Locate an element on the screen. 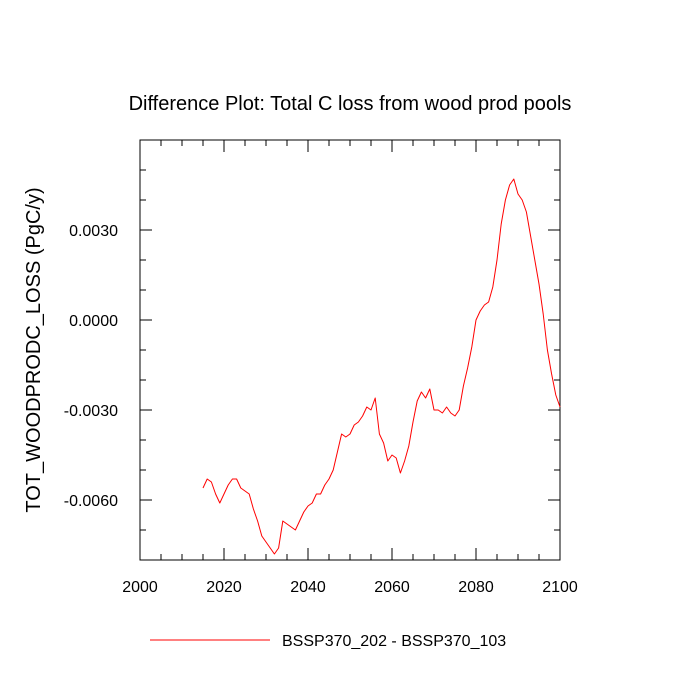 The image size is (700, 700). y-tick-label: 0.0030 is located at coordinates (93, 231).